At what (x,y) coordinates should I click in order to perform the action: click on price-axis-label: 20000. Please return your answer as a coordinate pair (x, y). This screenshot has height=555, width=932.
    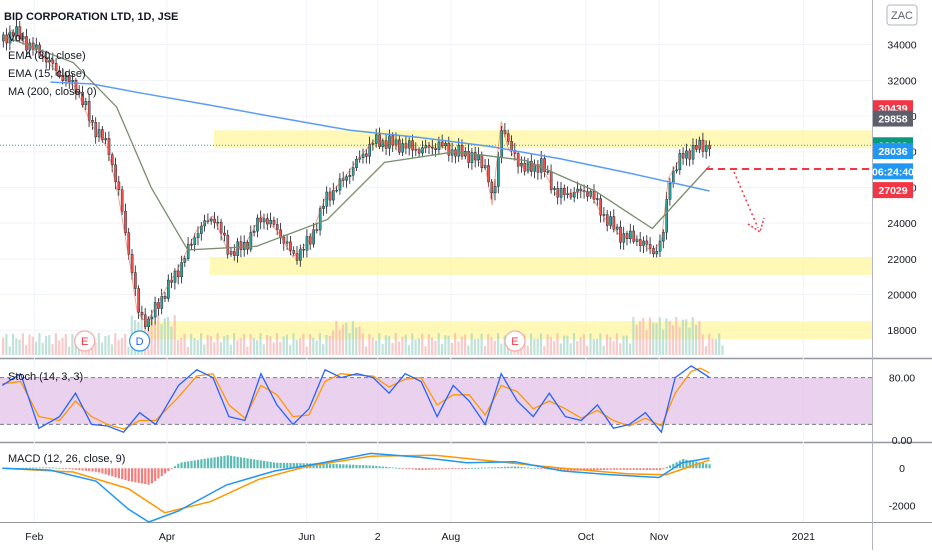
    Looking at the image, I should click on (901, 296).